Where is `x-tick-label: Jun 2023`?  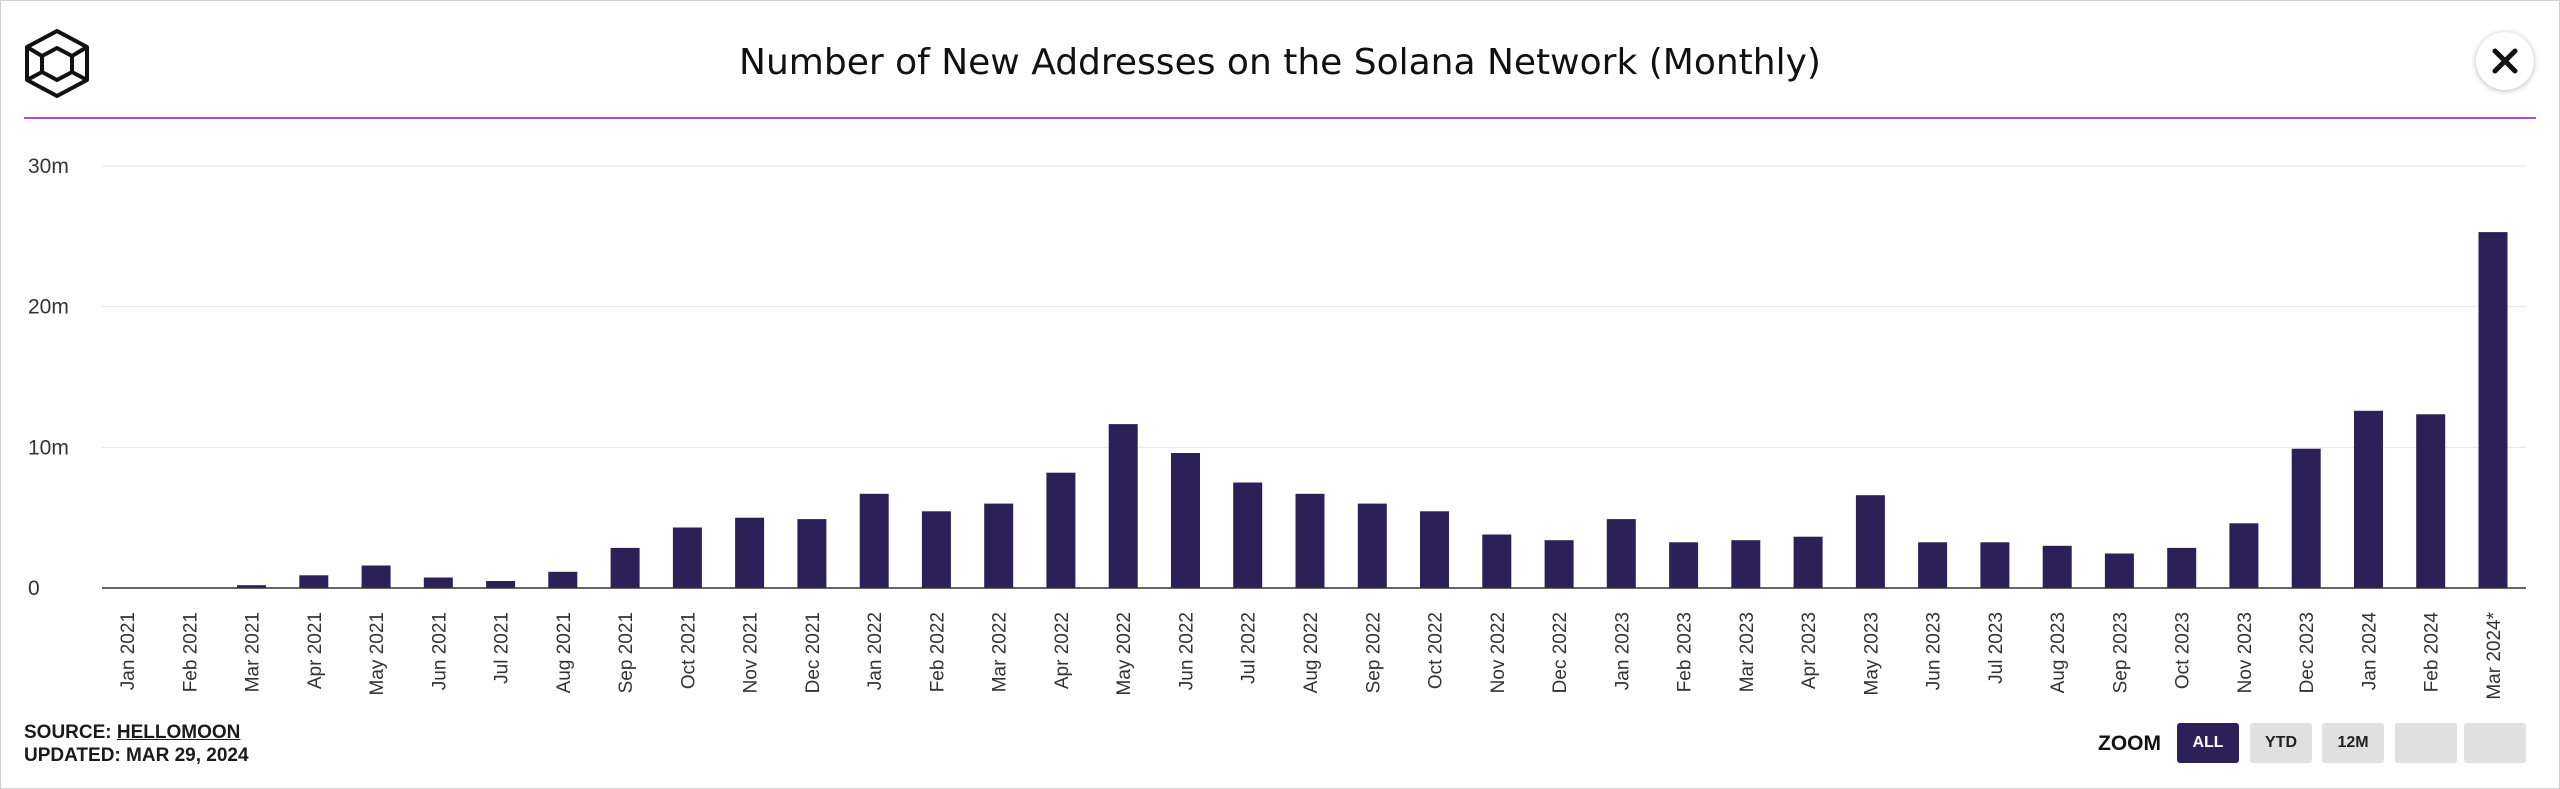
x-tick-label: Jun 2023 is located at coordinates (1934, 651).